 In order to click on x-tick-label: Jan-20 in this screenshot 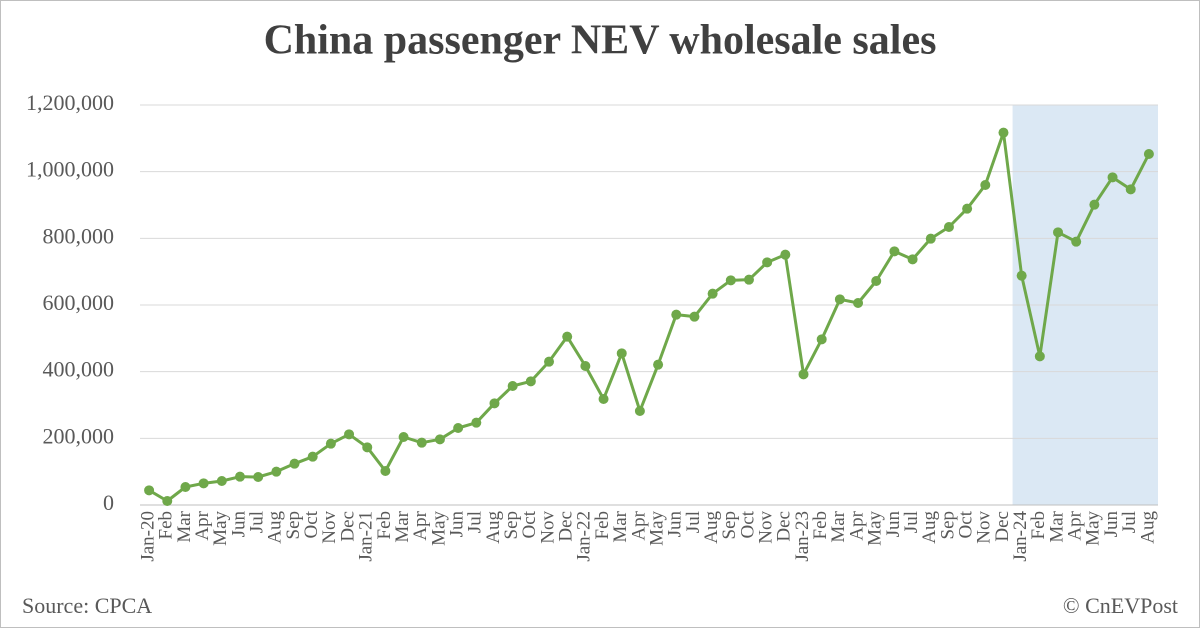, I will do `click(147, 536)`.